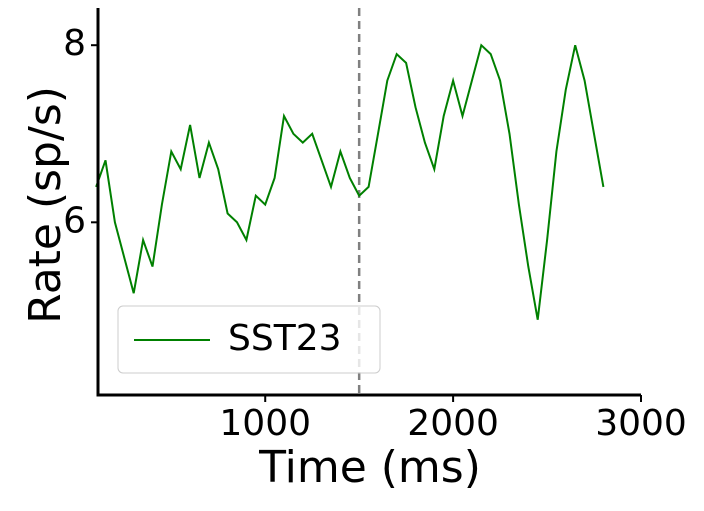 The width and height of the screenshot is (704, 511). I want to click on legend-label: SST23, so click(285, 338).